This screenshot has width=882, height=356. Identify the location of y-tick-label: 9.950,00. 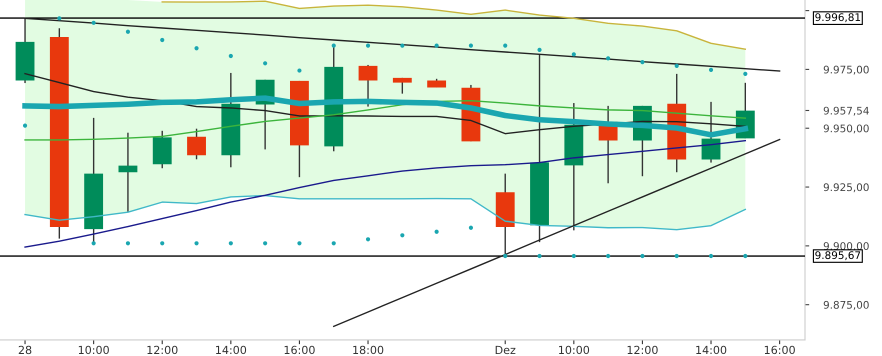
(846, 129).